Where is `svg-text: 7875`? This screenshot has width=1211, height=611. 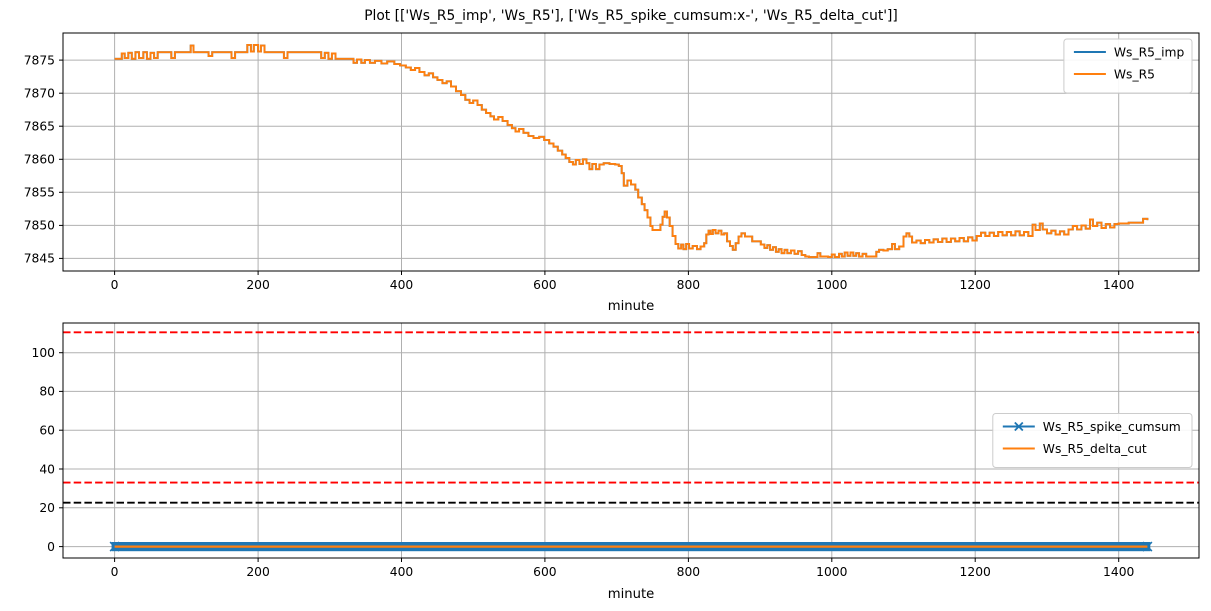
svg-text: 7875 is located at coordinates (39, 60).